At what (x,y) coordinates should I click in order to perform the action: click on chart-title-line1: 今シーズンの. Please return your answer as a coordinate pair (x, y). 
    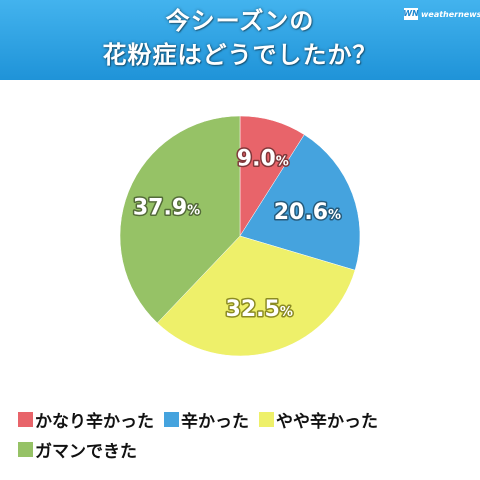
    Looking at the image, I should click on (240, 21).